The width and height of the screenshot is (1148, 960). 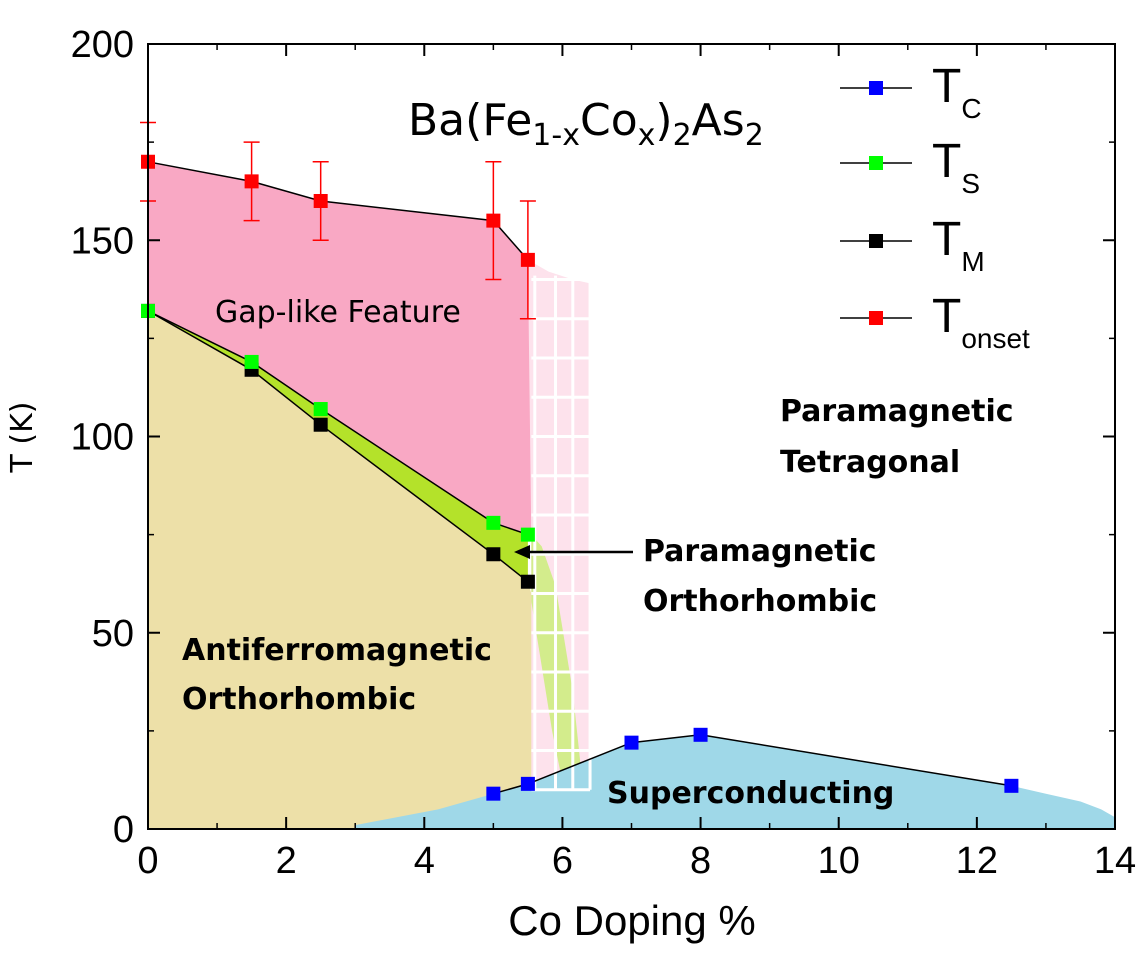 What do you see at coordinates (337, 650) in the screenshot?
I see `region-label-afm-1: Antiferromagnetic` at bounding box center [337, 650].